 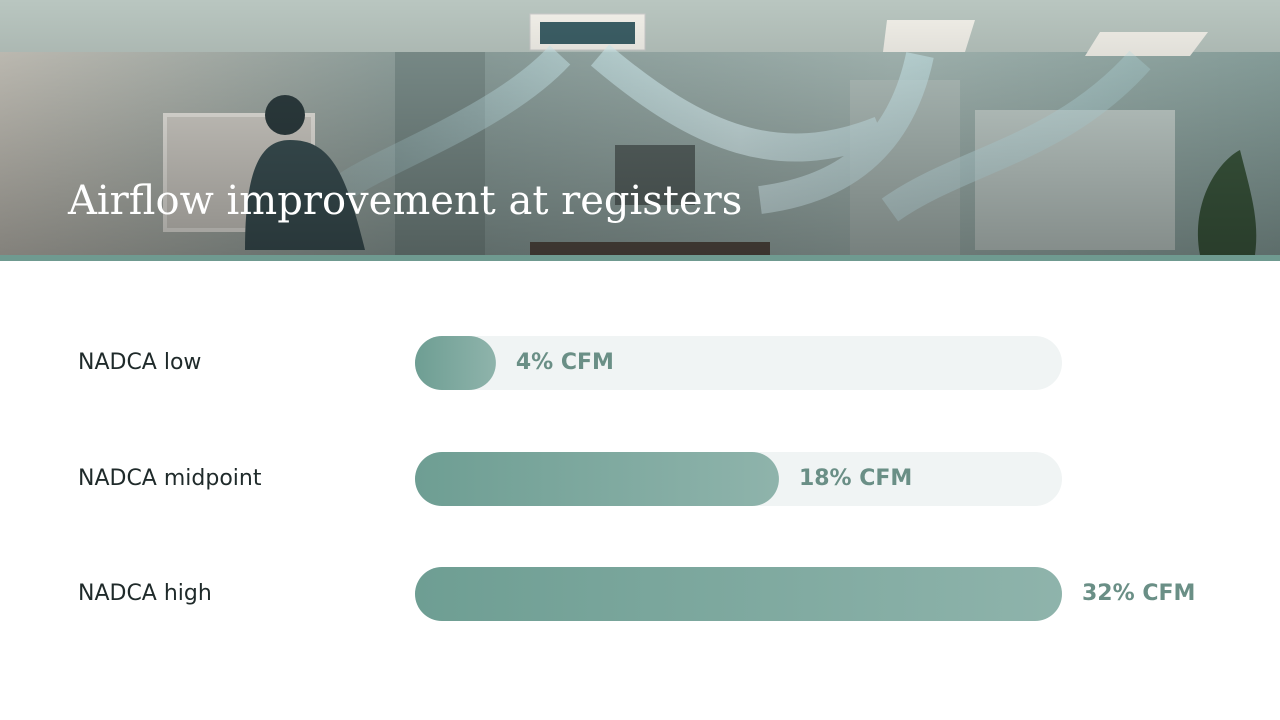 I want to click on category-label: NADCA low, so click(x=139, y=362).